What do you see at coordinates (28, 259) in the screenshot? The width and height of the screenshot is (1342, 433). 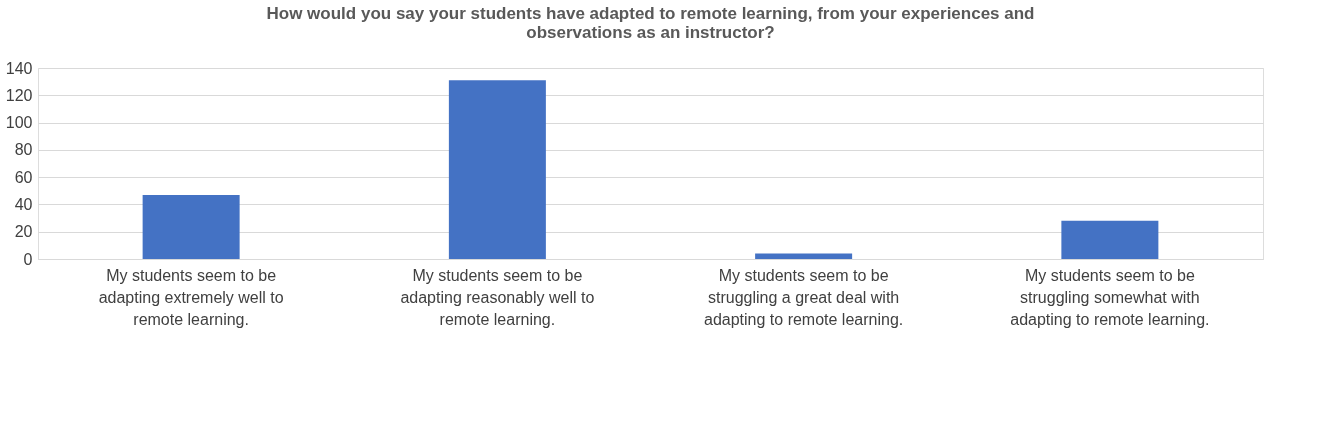 I see `y-tick-label: 0` at bounding box center [28, 259].